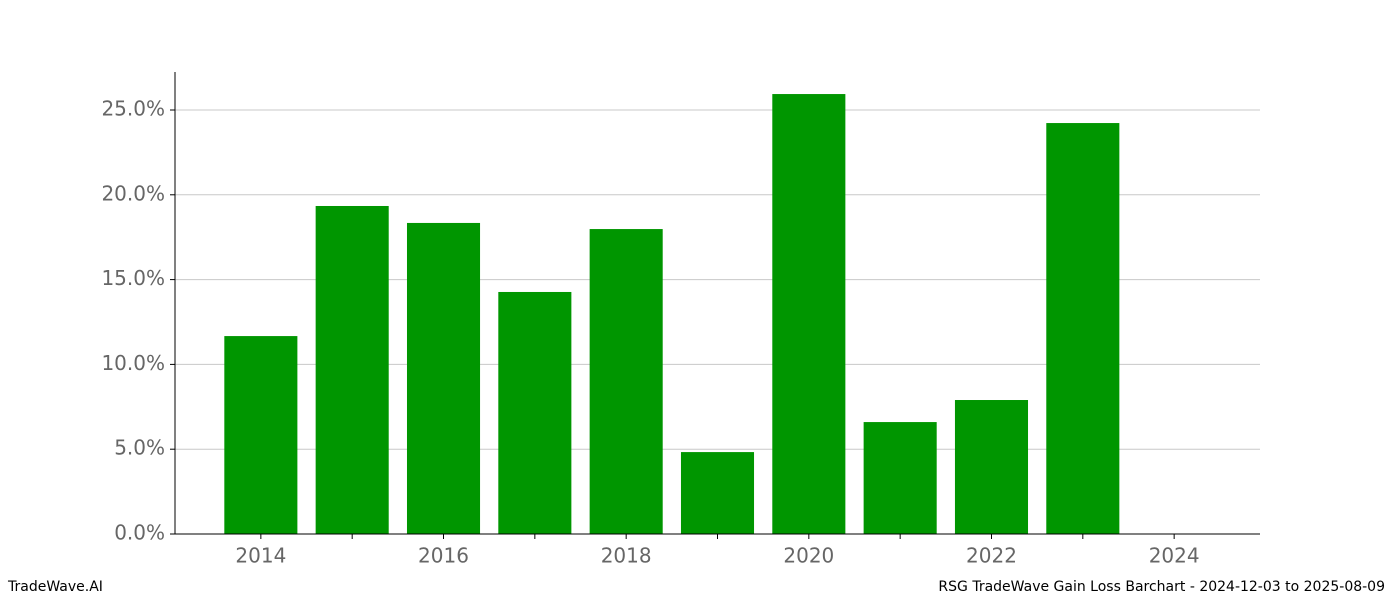 Image resolution: width=1400 pixels, height=600 pixels. What do you see at coordinates (626, 556) in the screenshot?
I see `x-tick-label: 2018` at bounding box center [626, 556].